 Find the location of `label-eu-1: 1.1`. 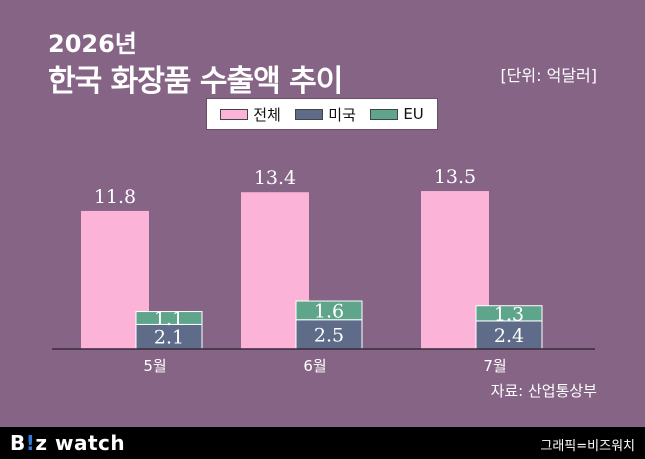

label-eu-1: 1.1 is located at coordinates (169, 319).